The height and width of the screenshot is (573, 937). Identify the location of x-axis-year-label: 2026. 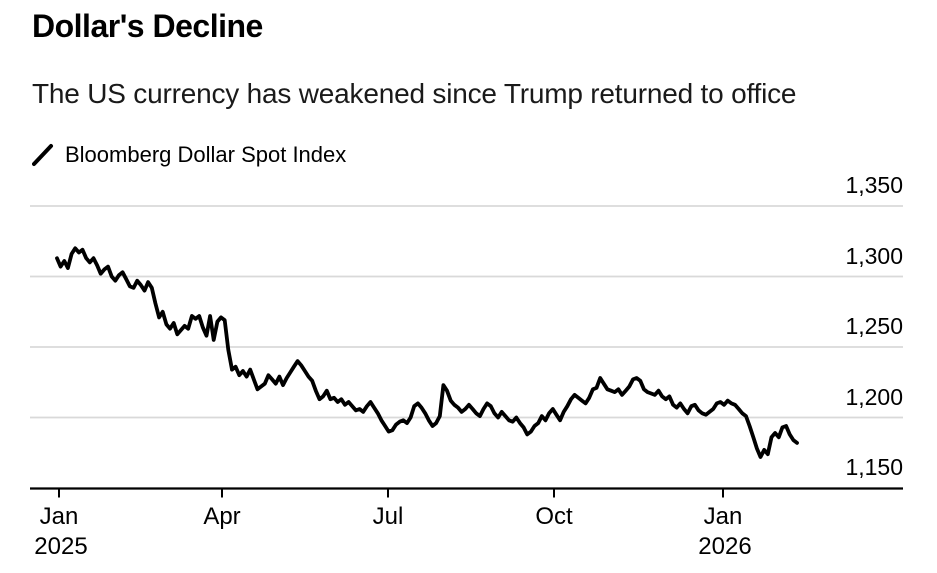
(725, 546).